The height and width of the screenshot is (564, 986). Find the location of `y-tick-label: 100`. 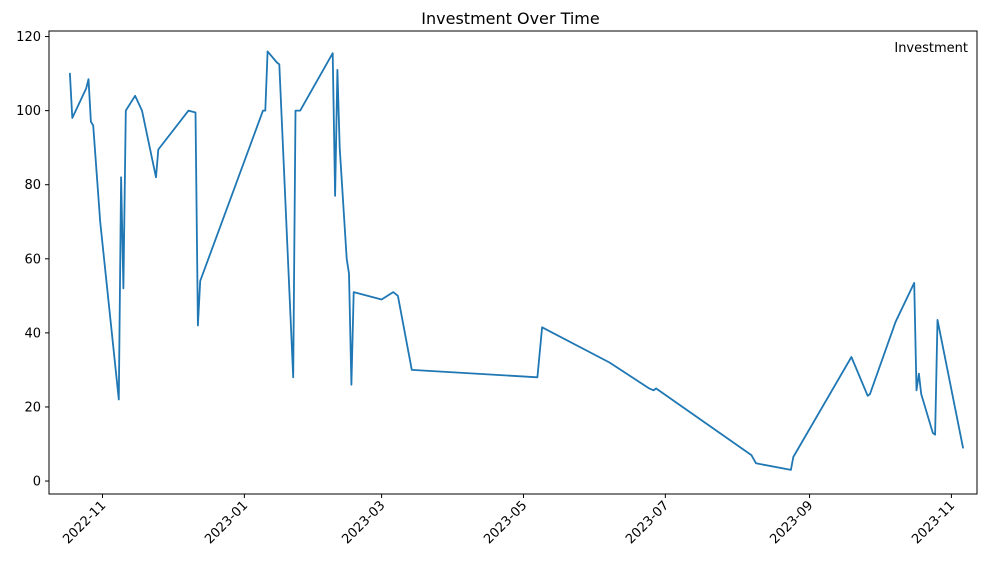

y-tick-label: 100 is located at coordinates (28, 111).